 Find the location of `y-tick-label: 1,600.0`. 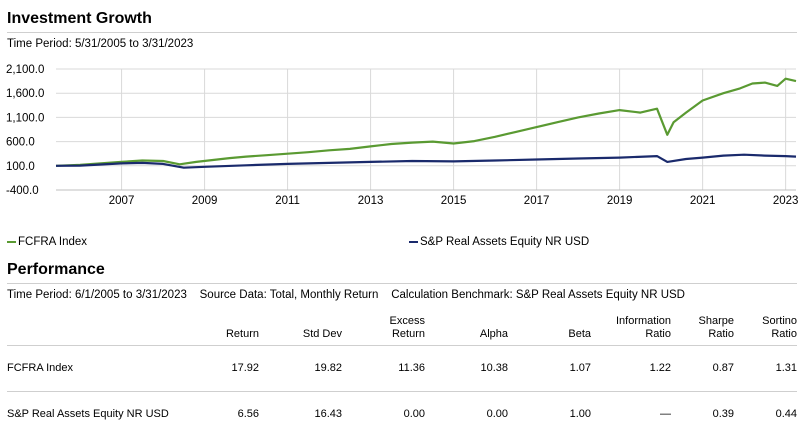

y-tick-label: 1,600.0 is located at coordinates (25, 94).